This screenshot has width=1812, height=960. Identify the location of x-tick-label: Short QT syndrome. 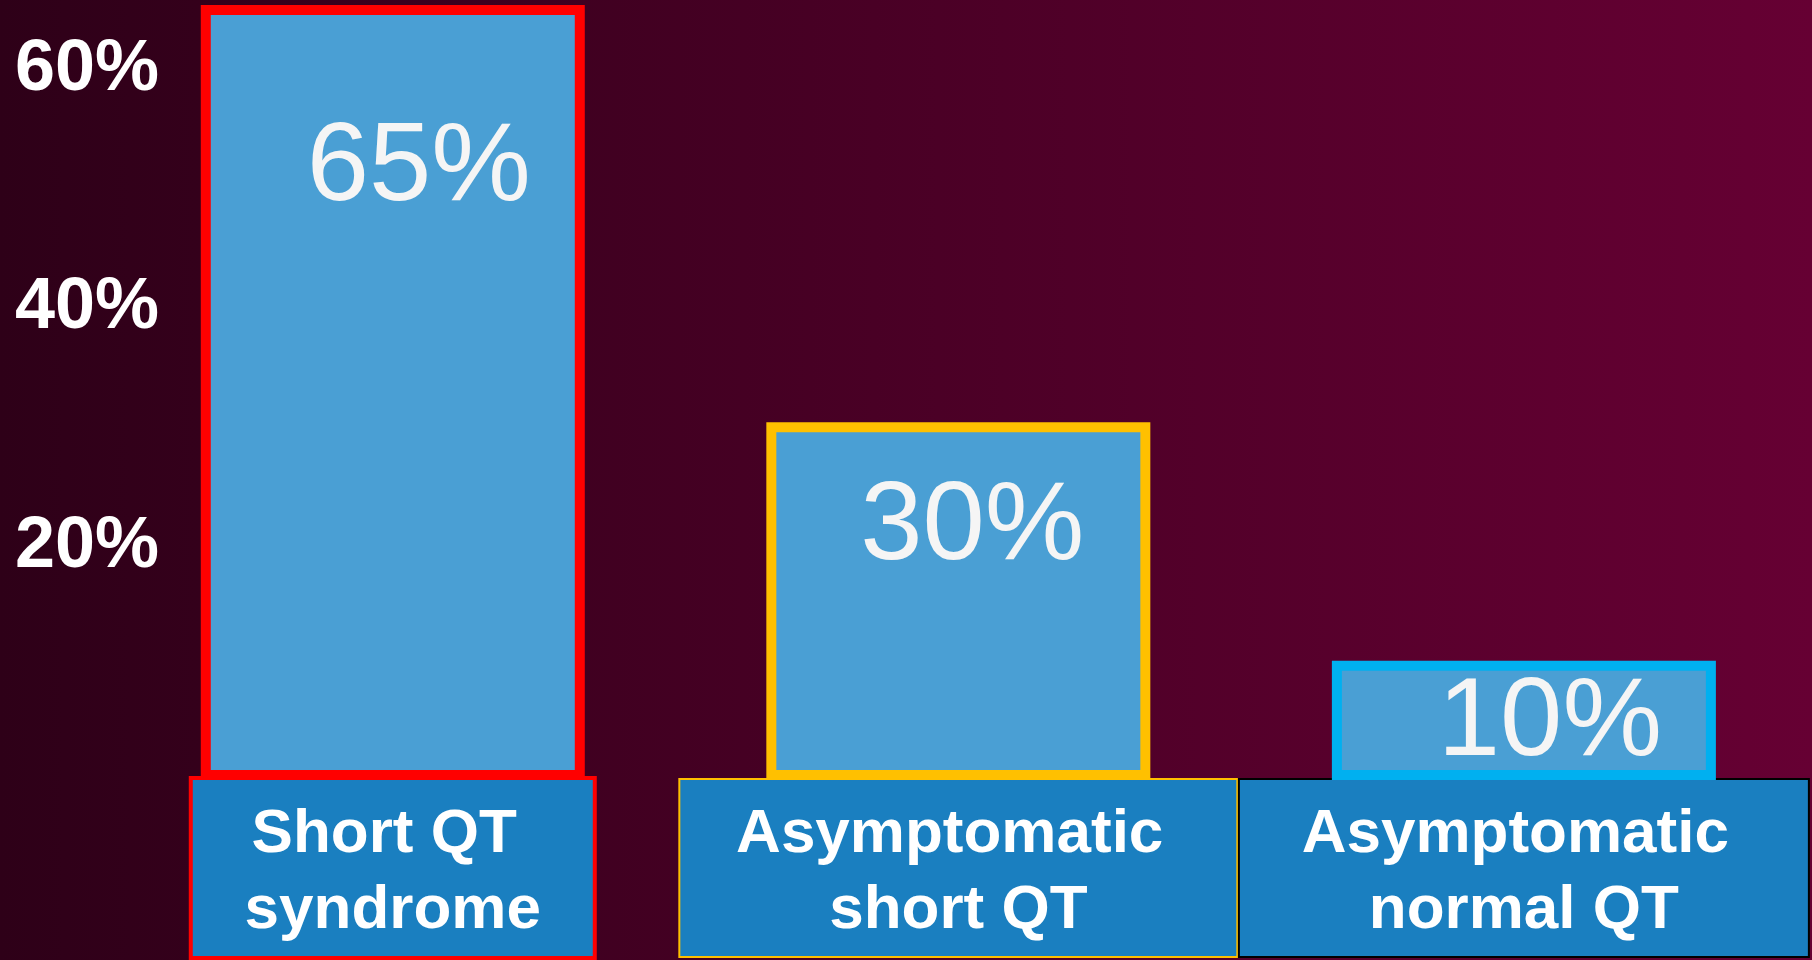
(392, 868).